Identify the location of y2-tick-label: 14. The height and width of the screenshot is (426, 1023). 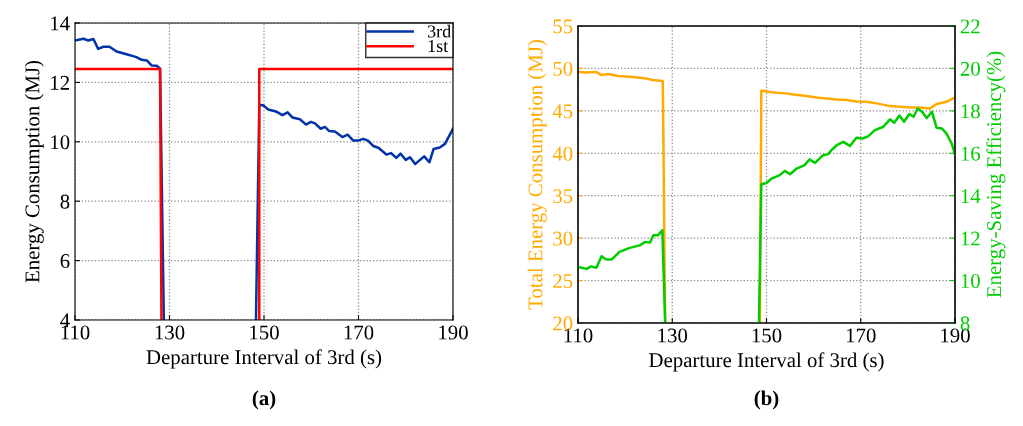
(971, 196).